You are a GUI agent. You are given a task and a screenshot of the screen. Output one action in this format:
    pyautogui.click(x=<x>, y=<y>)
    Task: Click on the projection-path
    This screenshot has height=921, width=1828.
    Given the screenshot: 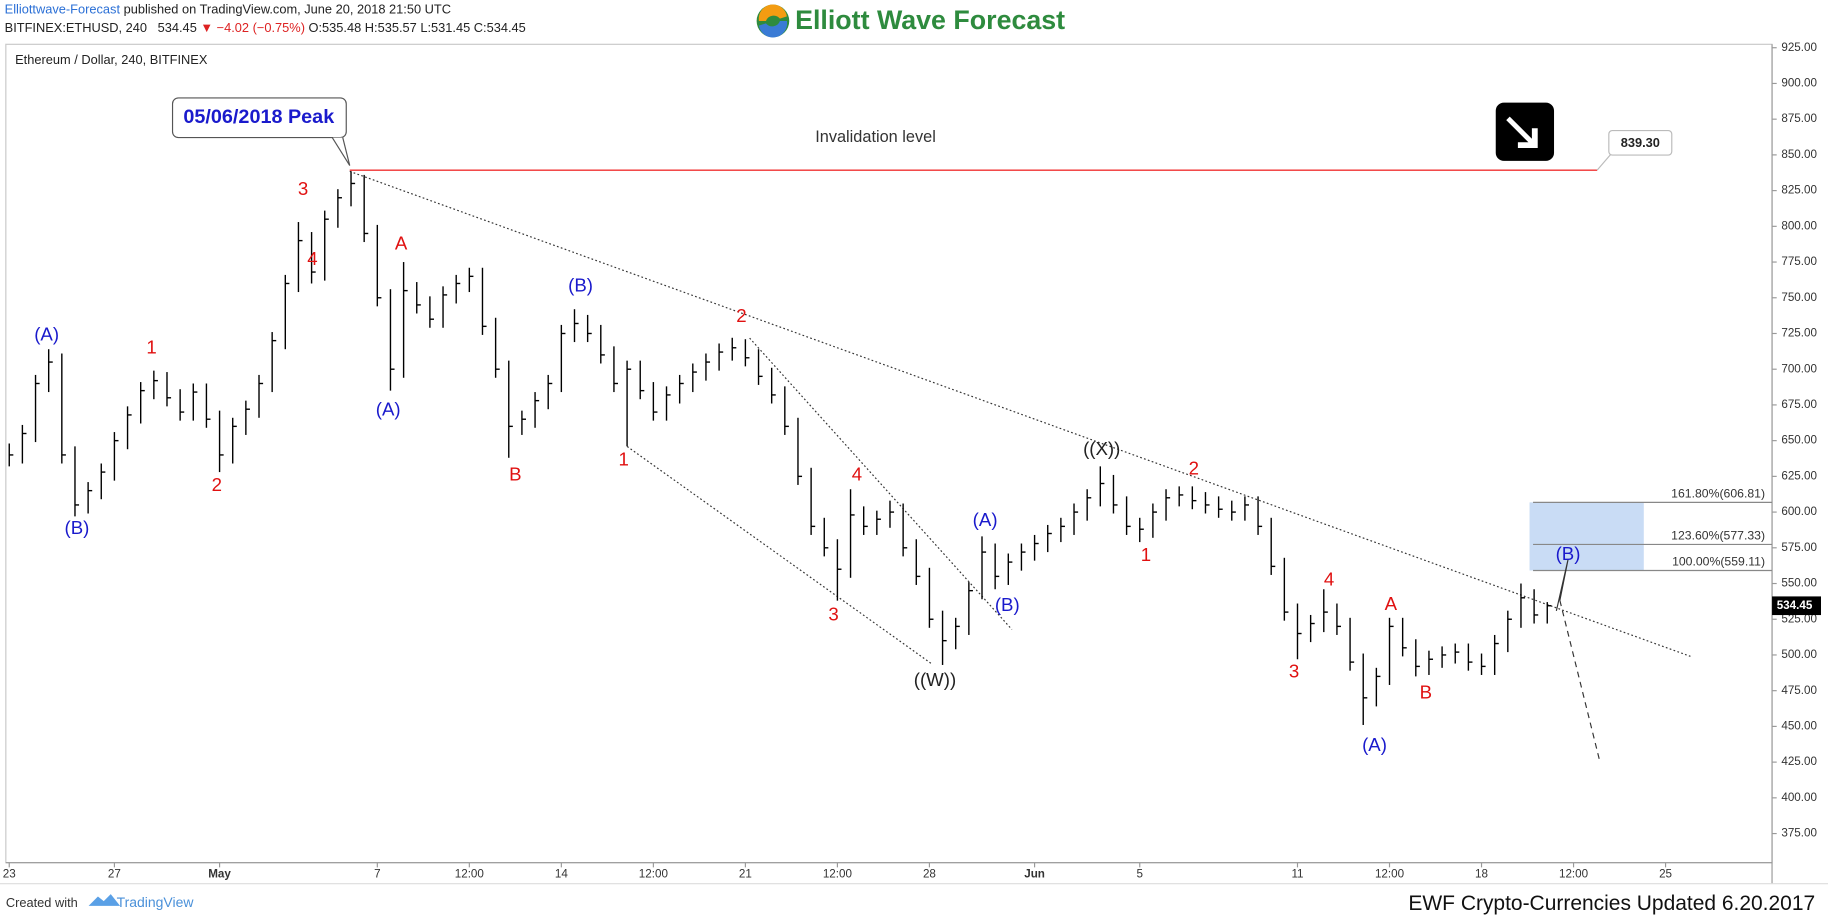 What is the action you would take?
    pyautogui.click(x=1562, y=585)
    